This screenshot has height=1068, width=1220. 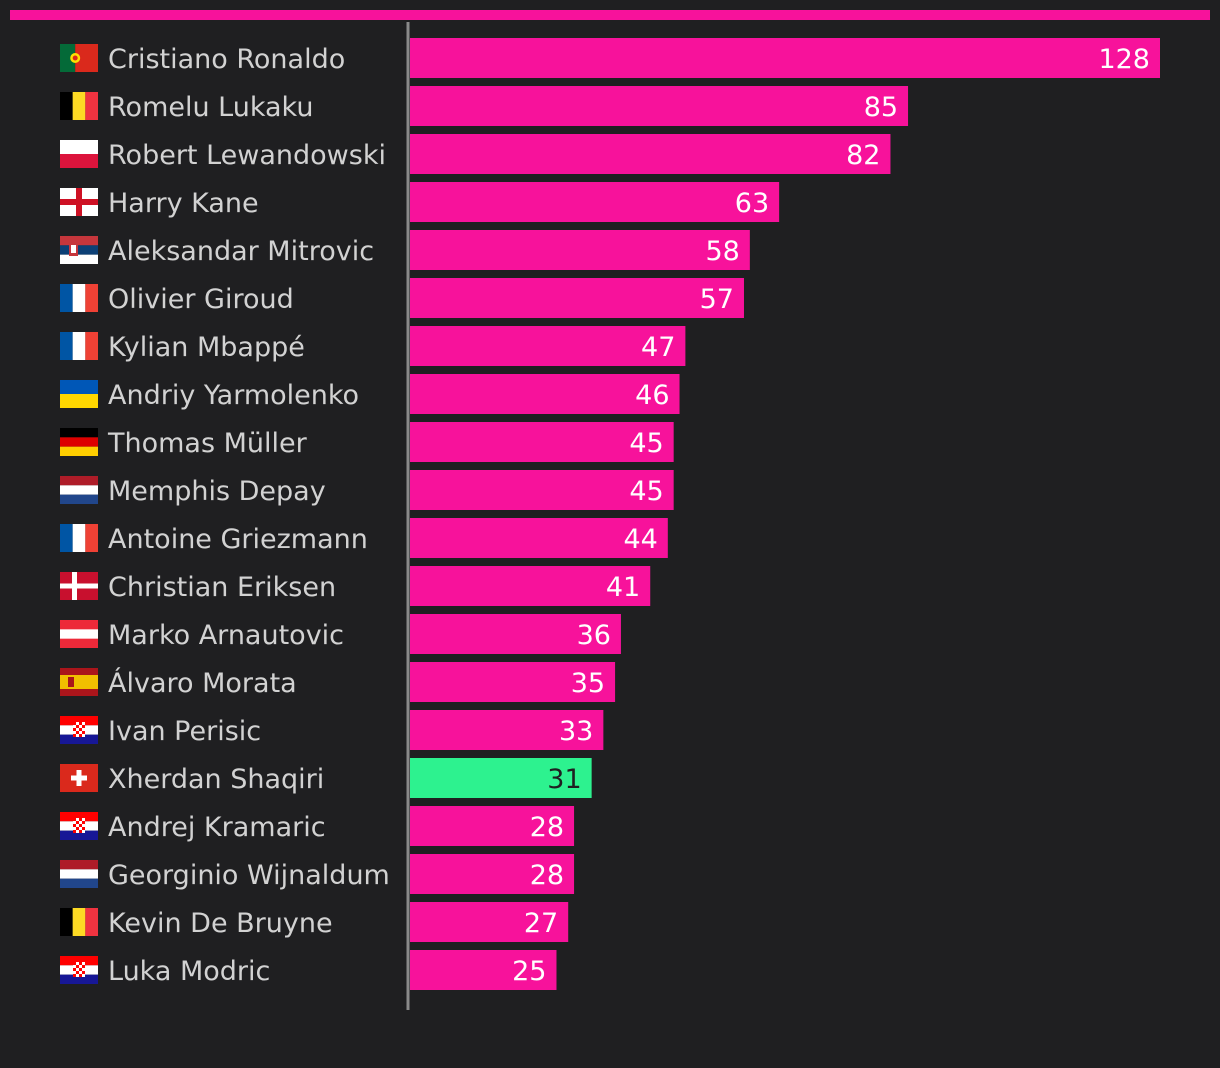 What do you see at coordinates (201, 299) in the screenshot?
I see `player-name-label: Olivier Giroud` at bounding box center [201, 299].